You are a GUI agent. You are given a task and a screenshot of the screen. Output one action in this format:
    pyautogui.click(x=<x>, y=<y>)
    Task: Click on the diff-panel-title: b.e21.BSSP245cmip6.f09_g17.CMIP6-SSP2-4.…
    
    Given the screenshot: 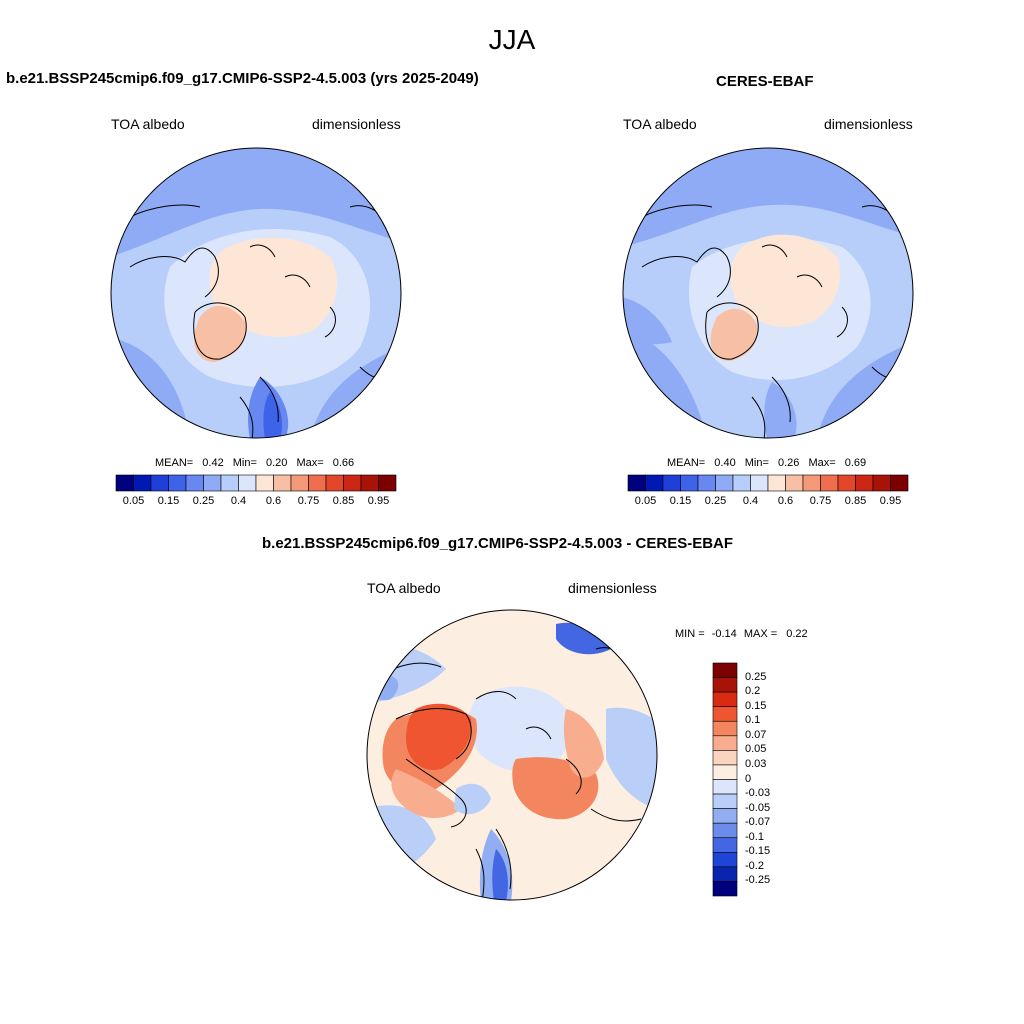 What is the action you would take?
    pyautogui.click(x=498, y=543)
    